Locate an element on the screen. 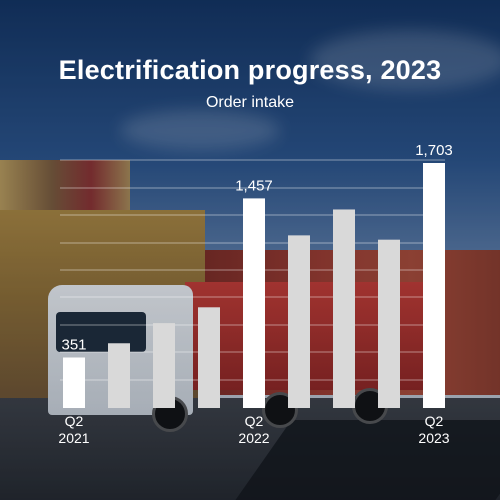 This screenshot has height=500, width=500. bar-q1-2023 is located at coordinates (389, 323).